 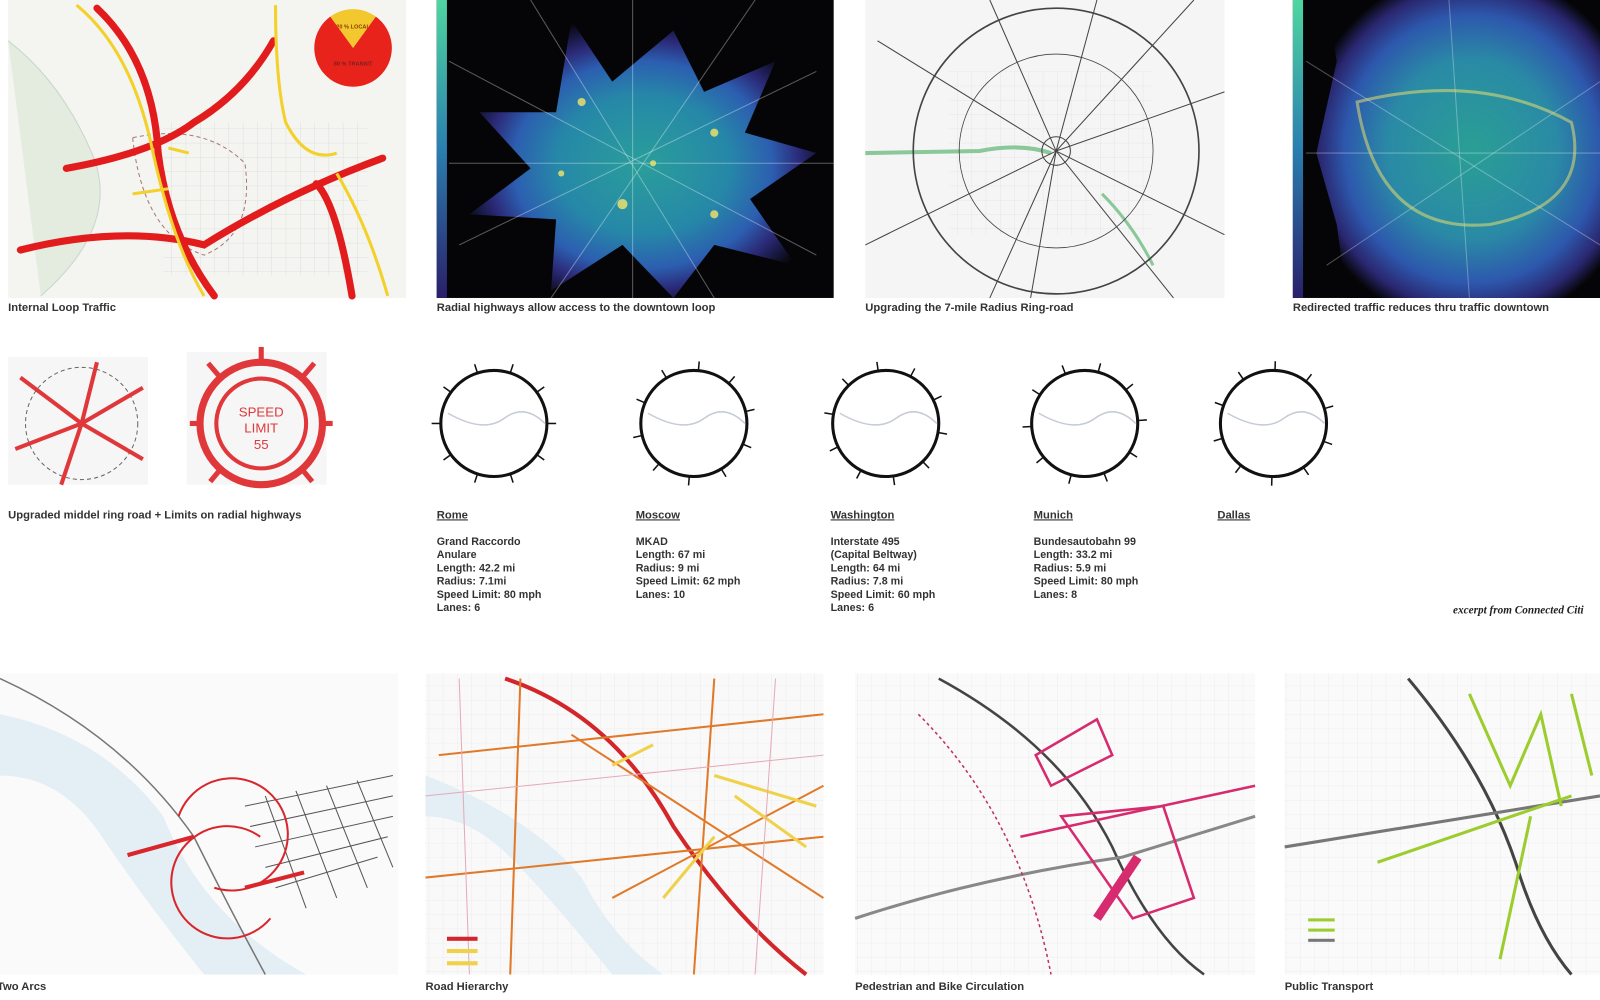 I want to click on panel-caption: Pedestrian and Bike Circulation, so click(x=939, y=987).